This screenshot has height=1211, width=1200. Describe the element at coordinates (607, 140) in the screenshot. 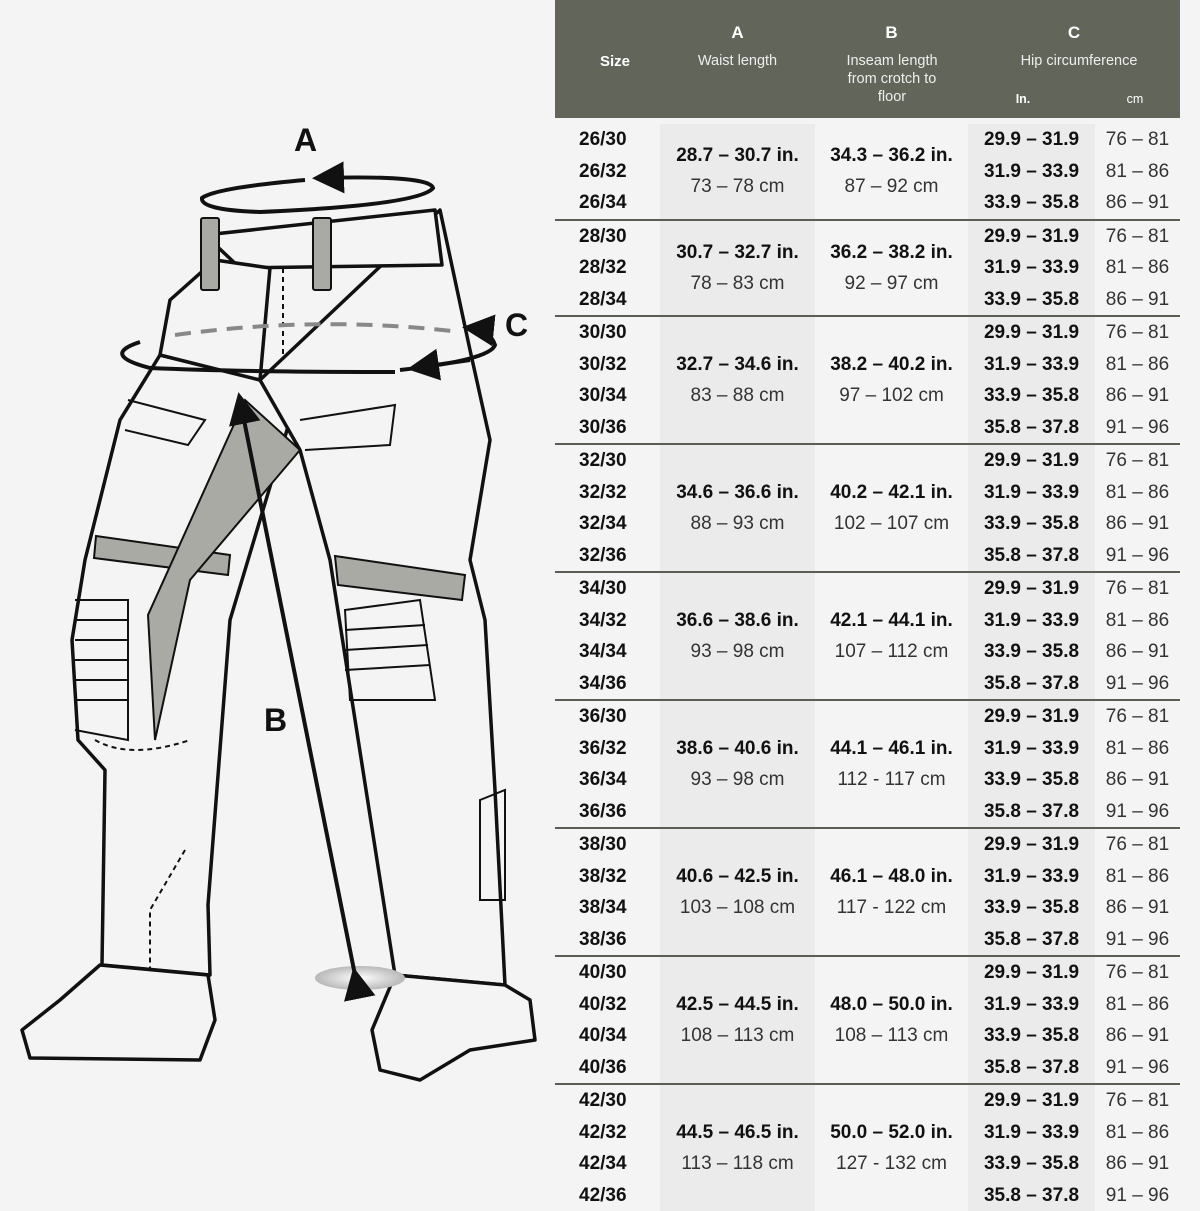

I see `size-value: 26/30` at that location.